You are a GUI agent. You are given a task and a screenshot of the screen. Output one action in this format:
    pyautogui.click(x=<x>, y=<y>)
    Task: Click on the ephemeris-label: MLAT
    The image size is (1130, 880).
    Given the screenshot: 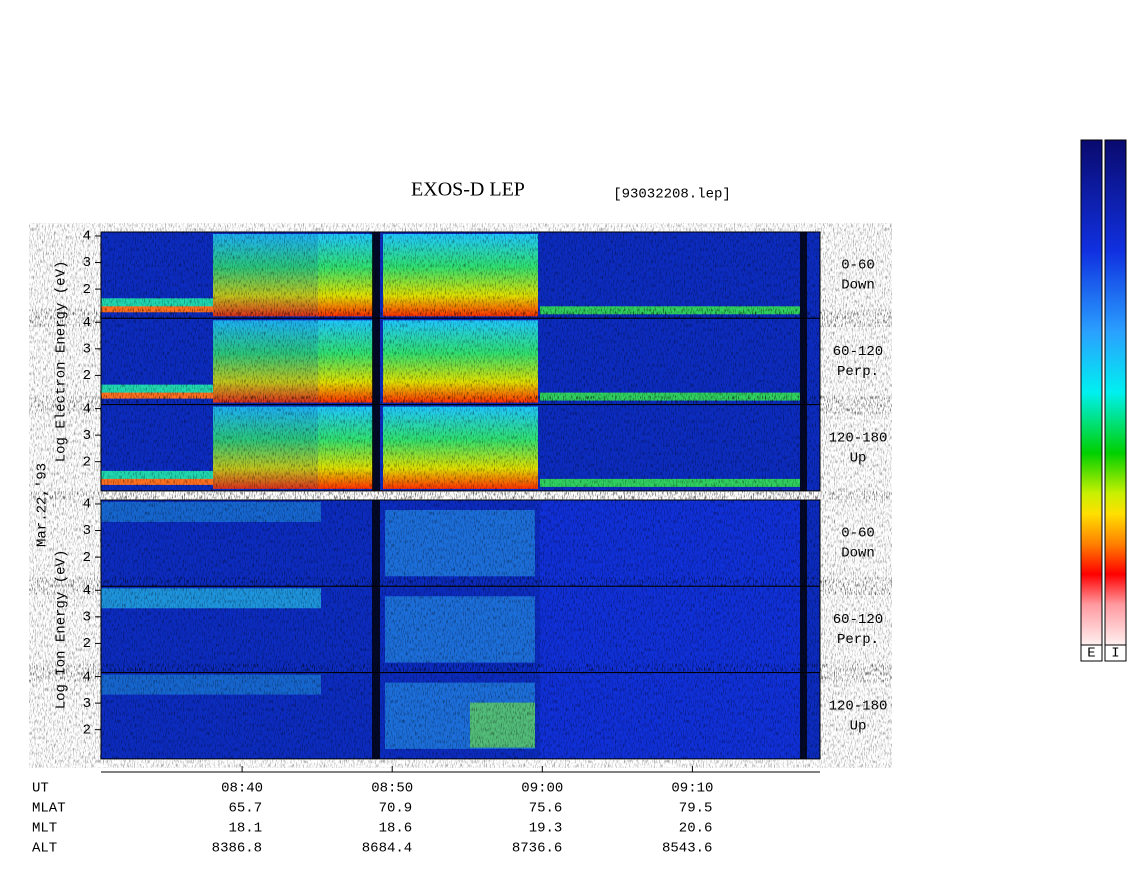 What is the action you would take?
    pyautogui.click(x=49, y=809)
    